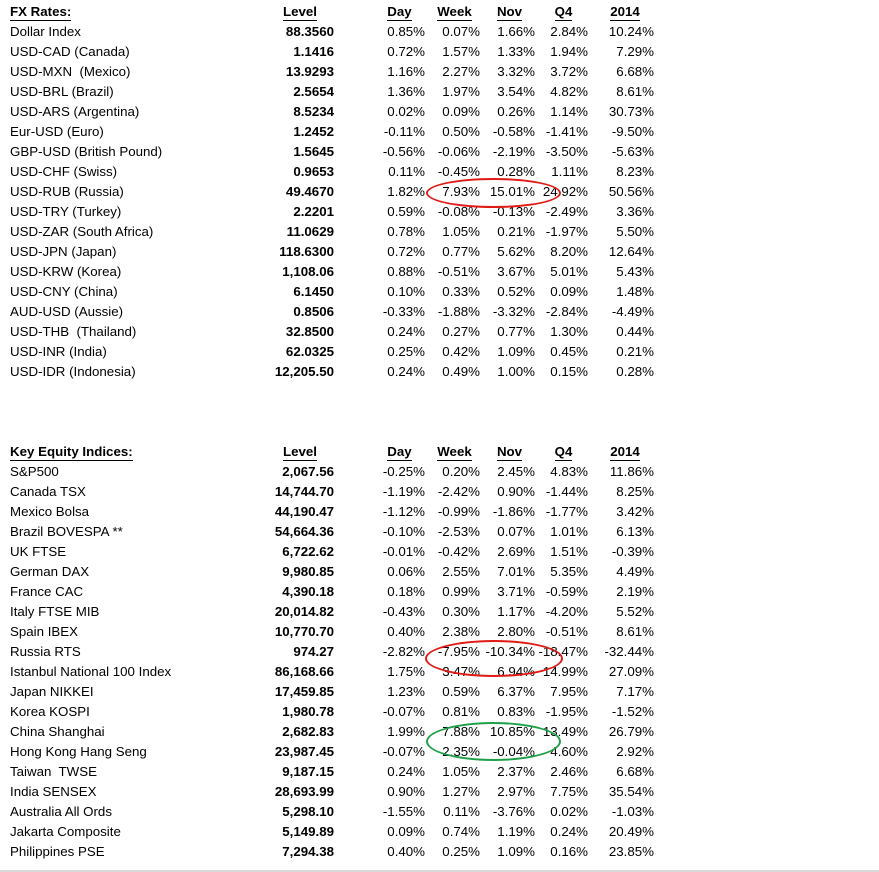 This screenshot has height=872, width=879. I want to click on cell-week: 0.09%, so click(461, 111).